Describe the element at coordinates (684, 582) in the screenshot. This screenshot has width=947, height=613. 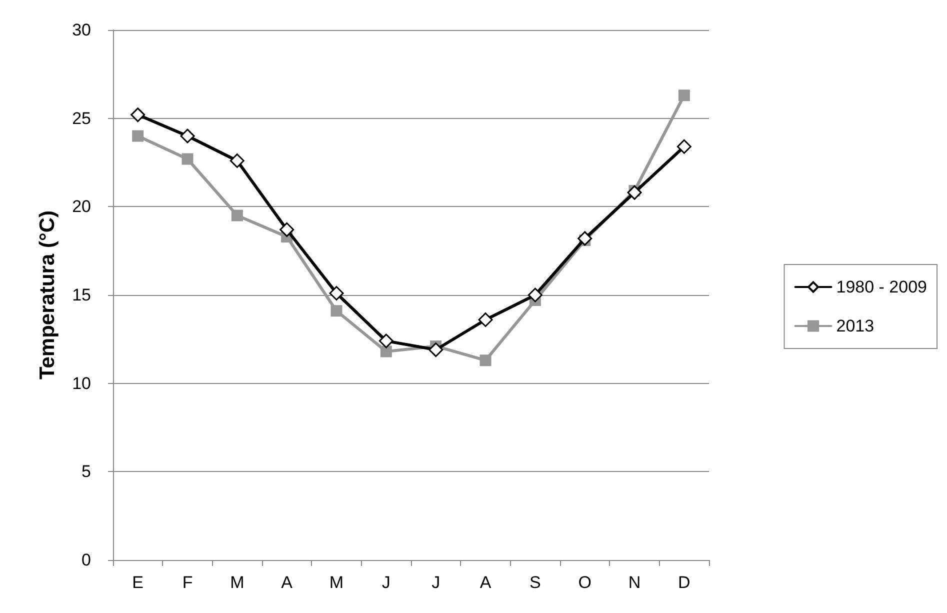
I see `x-tick-label: D` at that location.